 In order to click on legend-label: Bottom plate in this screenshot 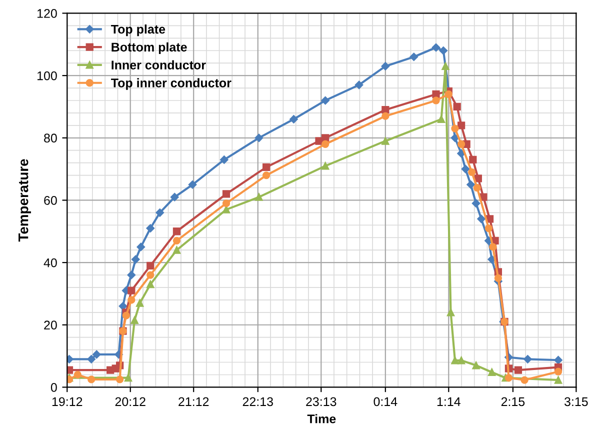, I will do `click(149, 48)`.